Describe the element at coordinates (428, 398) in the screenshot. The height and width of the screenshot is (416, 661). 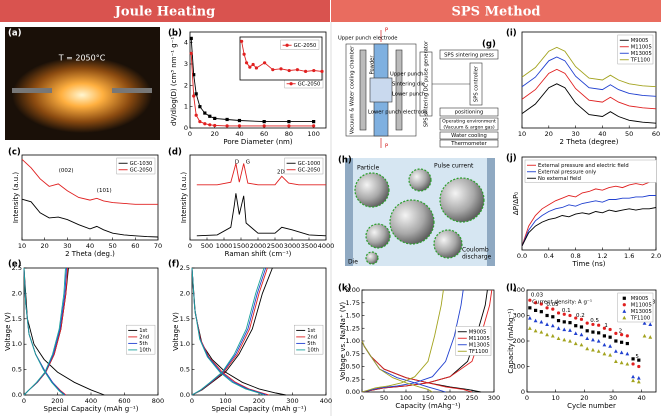
I see `x-tick-label: 150` at that location.